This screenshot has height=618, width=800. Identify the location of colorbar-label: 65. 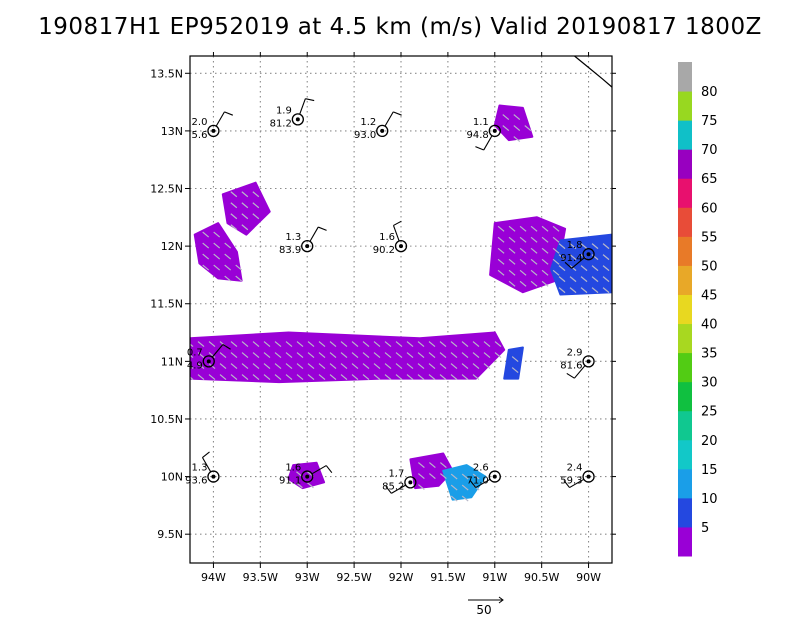
(709, 179).